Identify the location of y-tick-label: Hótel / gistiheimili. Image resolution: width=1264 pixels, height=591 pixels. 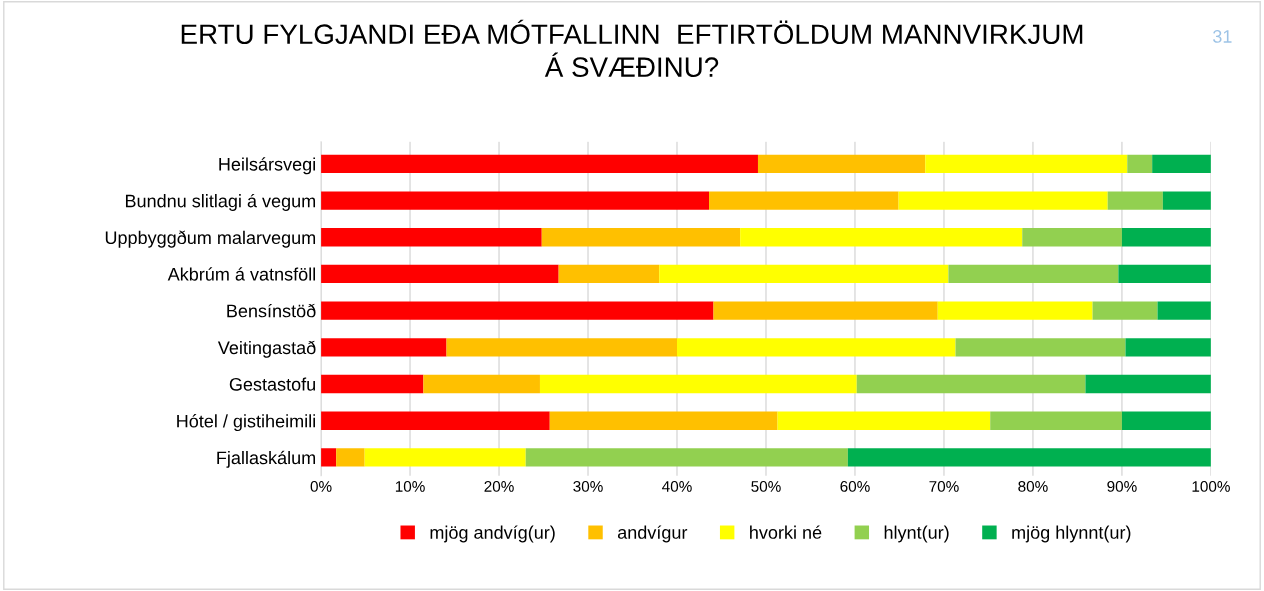
(246, 423).